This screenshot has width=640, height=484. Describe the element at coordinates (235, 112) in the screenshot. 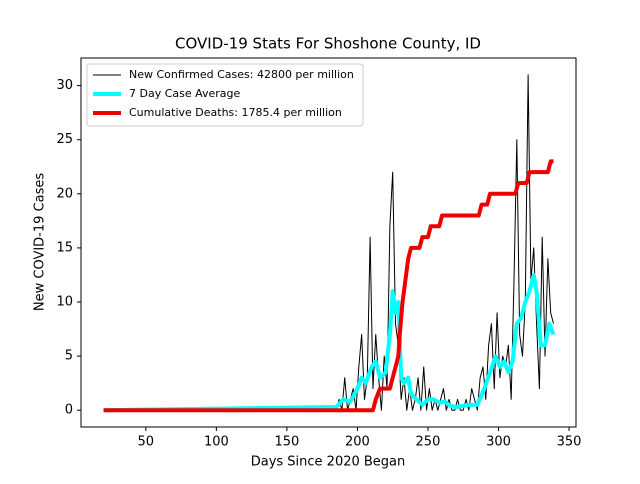

I see `legend-label: Cumulative Deaths: 1785.4 per million` at that location.